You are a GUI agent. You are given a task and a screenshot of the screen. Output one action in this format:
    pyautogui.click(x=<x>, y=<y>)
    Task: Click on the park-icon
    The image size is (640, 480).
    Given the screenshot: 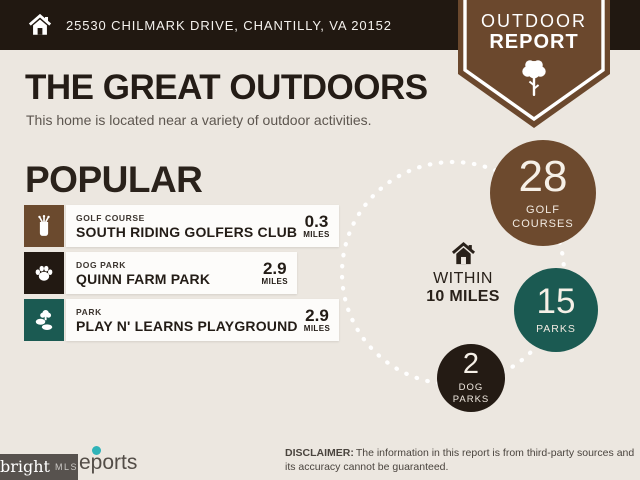 What is the action you would take?
    pyautogui.click(x=44, y=320)
    